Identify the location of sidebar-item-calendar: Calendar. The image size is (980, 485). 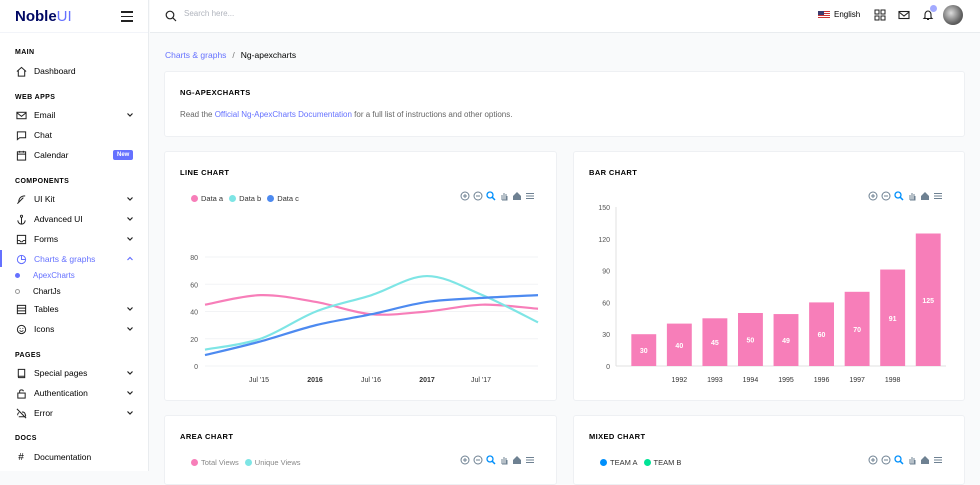
(75, 155).